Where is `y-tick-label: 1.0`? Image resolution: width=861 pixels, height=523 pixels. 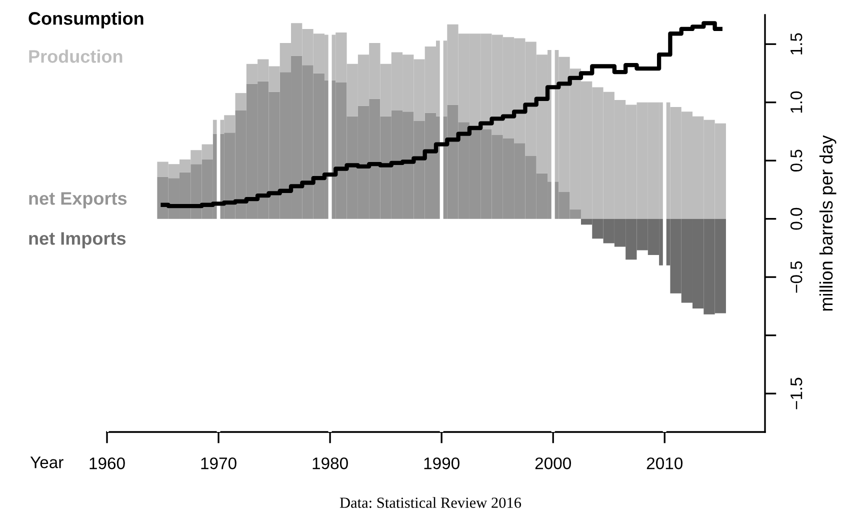 y-tick-label: 1.0 is located at coordinates (796, 102).